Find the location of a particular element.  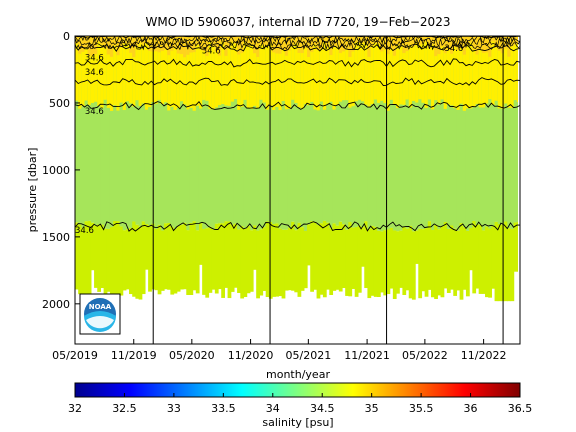

contour-label: 34.6 is located at coordinates (94, 73).